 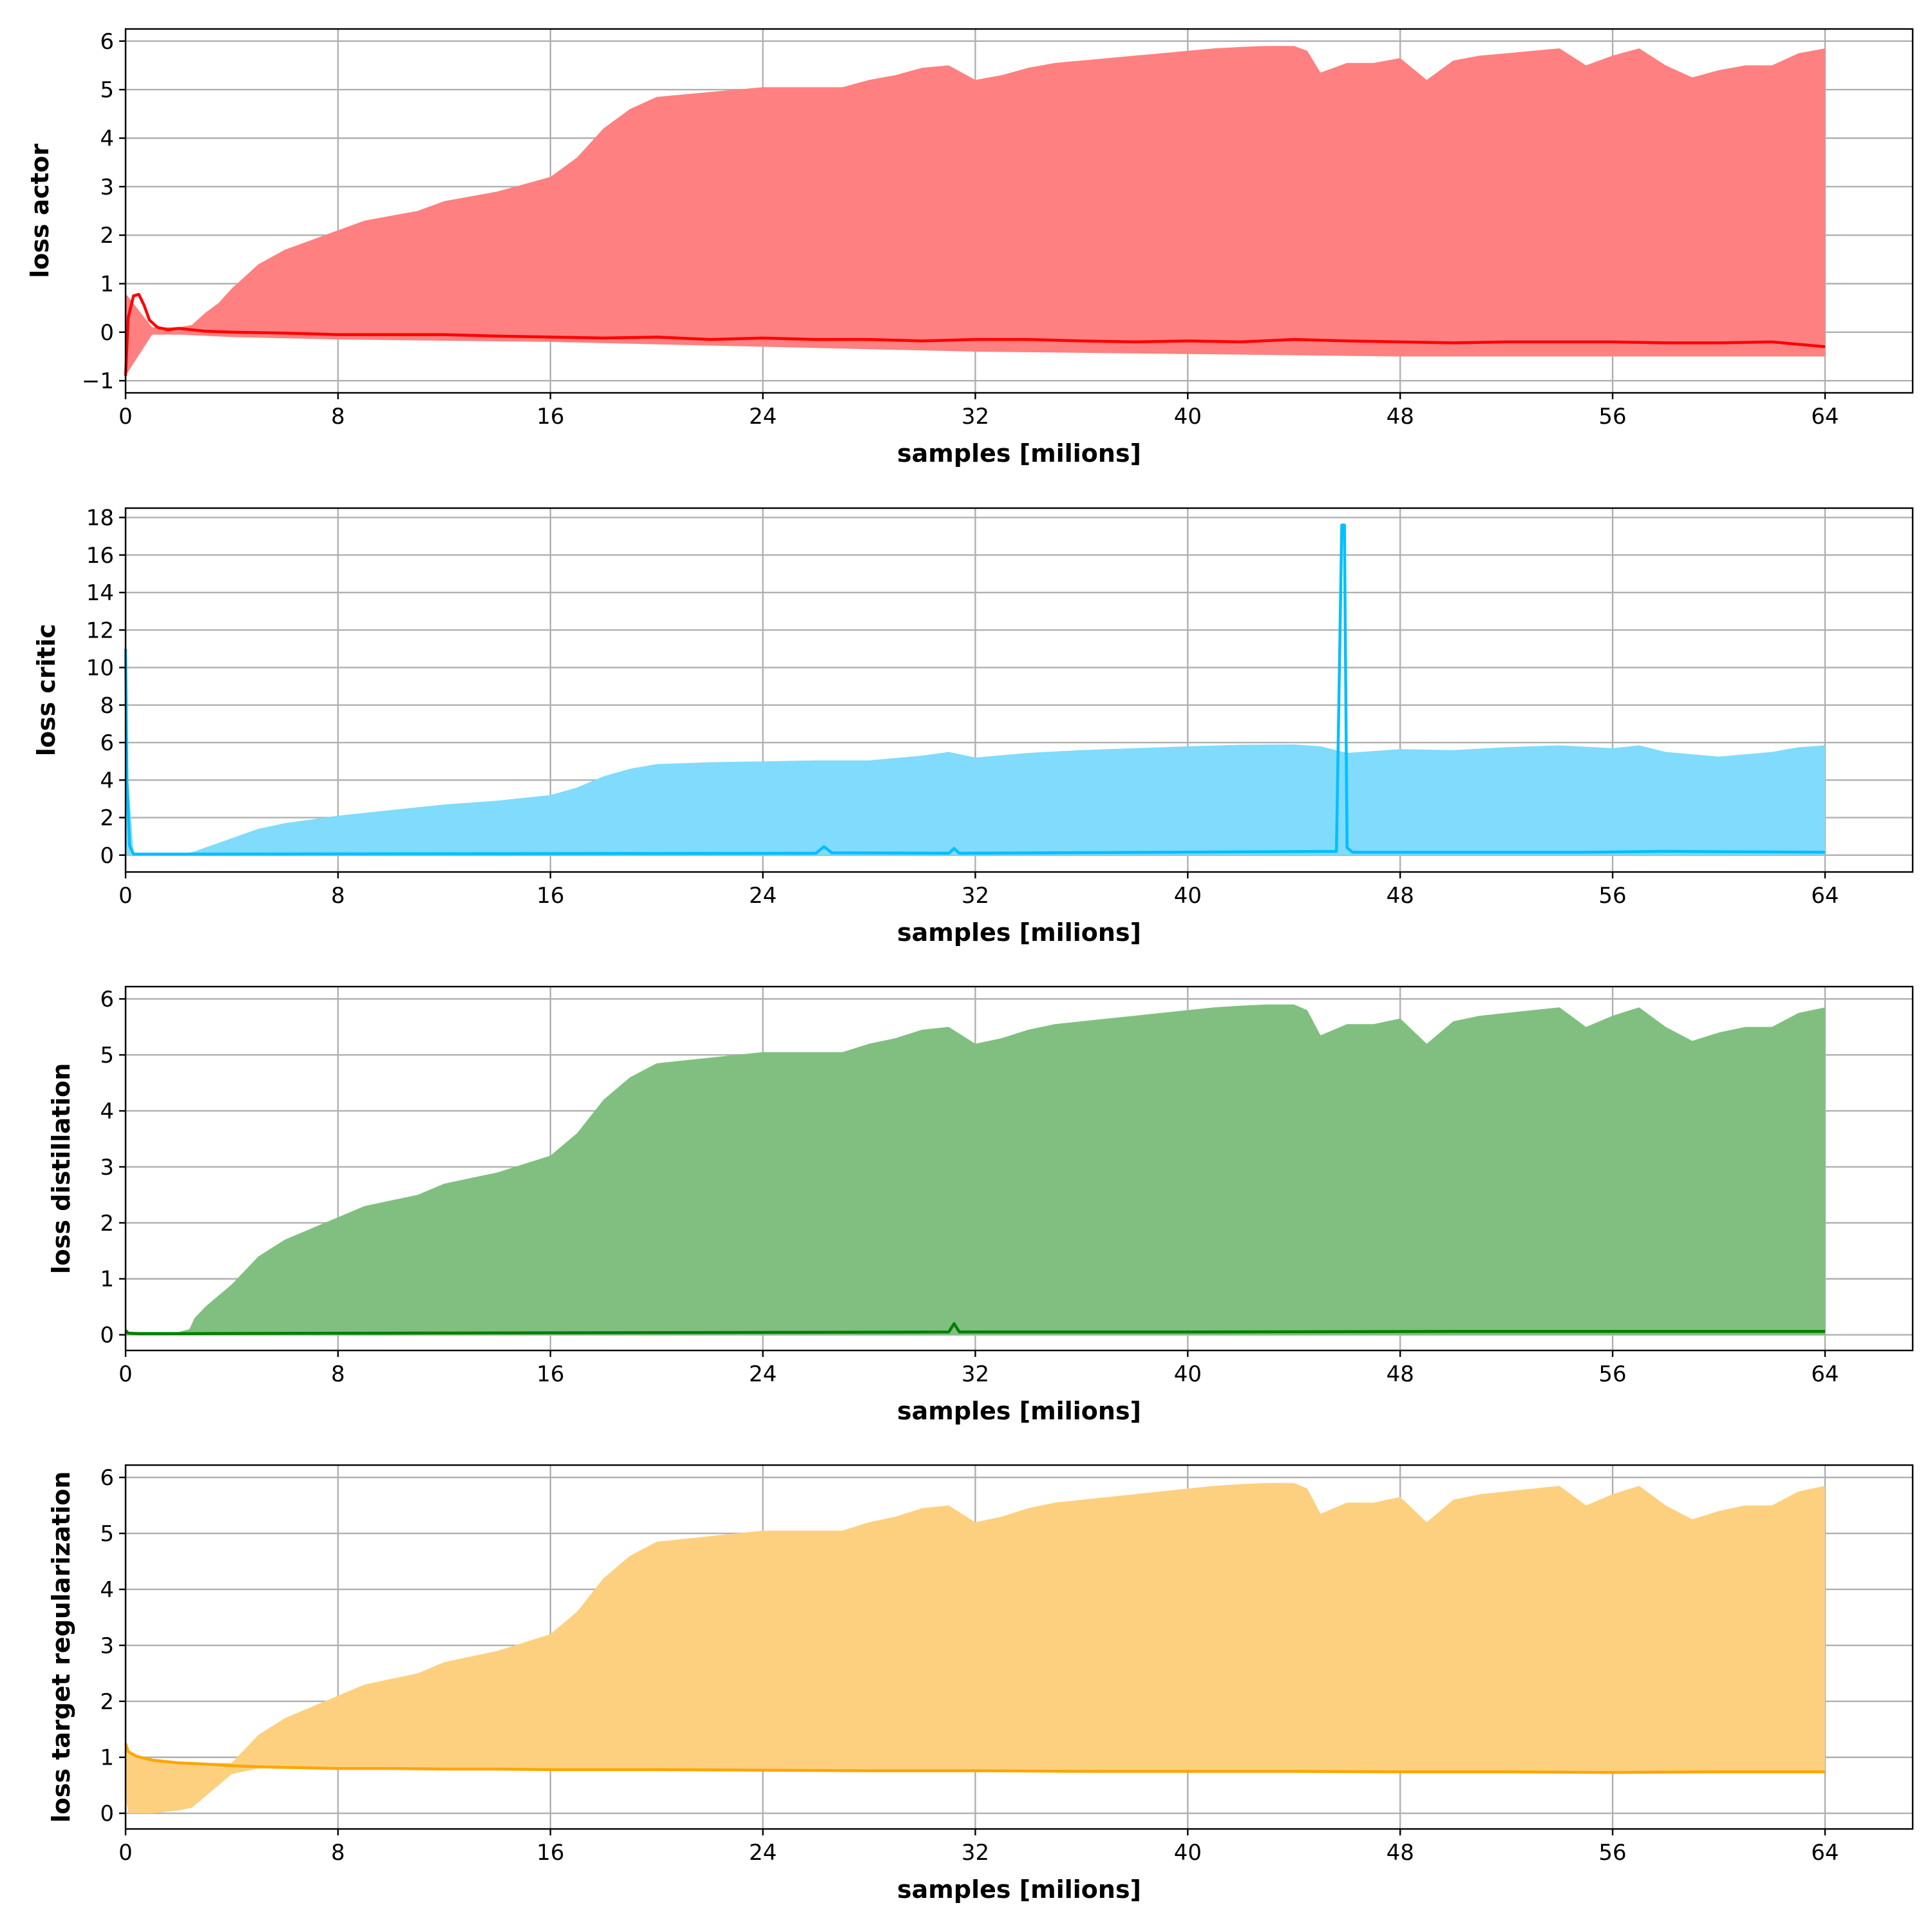 I want to click on y-tick-label: 18, so click(x=100, y=518).